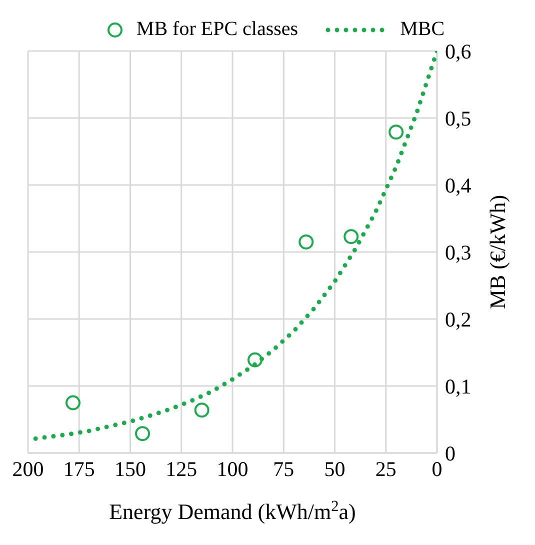  Describe the element at coordinates (458, 319) in the screenshot. I see `y-tick-label: 0,2` at that location.